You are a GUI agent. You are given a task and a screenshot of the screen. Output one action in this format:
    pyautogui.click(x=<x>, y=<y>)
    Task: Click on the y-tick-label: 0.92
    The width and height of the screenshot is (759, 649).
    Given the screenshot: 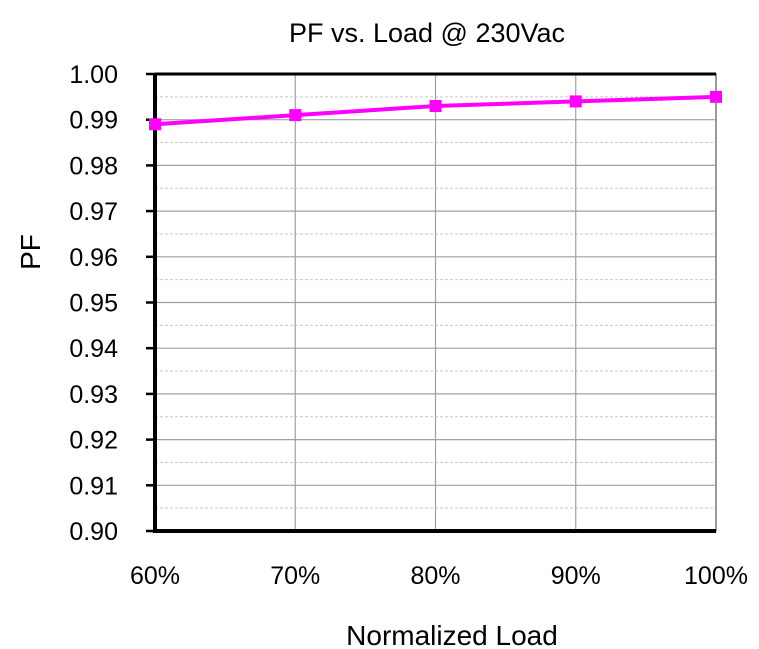 What is the action you would take?
    pyautogui.click(x=93, y=441)
    